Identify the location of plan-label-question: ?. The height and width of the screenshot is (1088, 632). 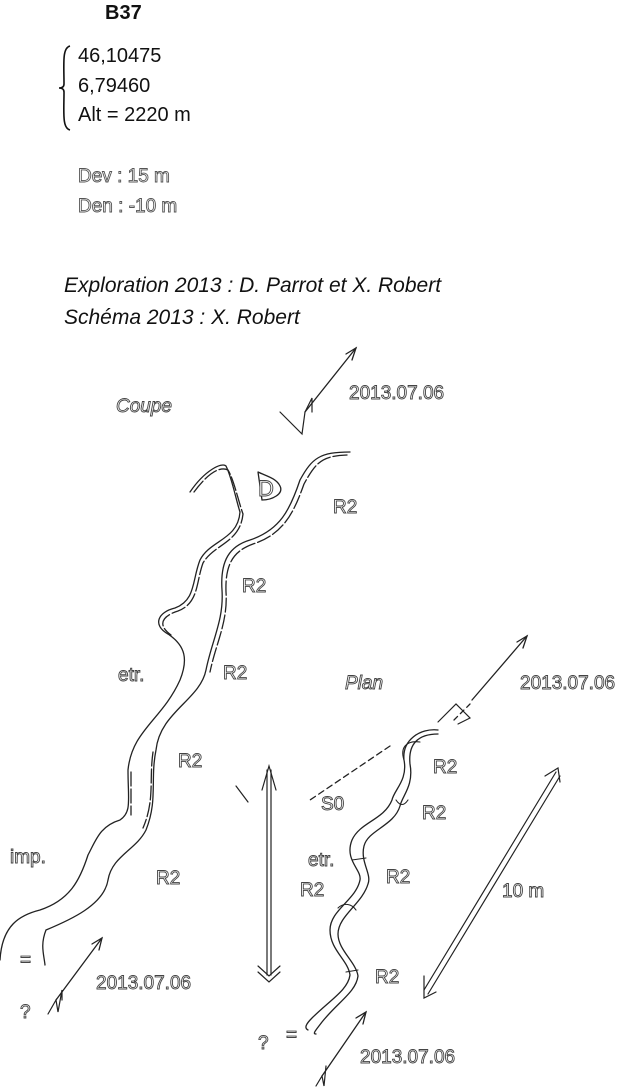
(263, 1044).